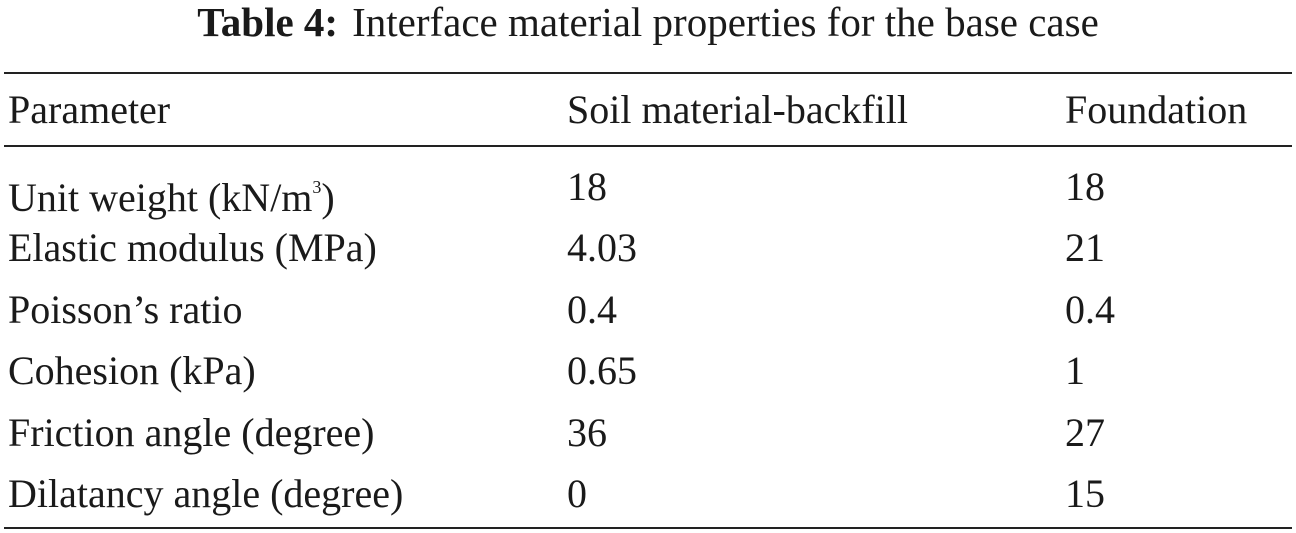 This screenshot has width=1296, height=533. I want to click on table-cell: Unit weight (kN/m3), so click(171, 192).